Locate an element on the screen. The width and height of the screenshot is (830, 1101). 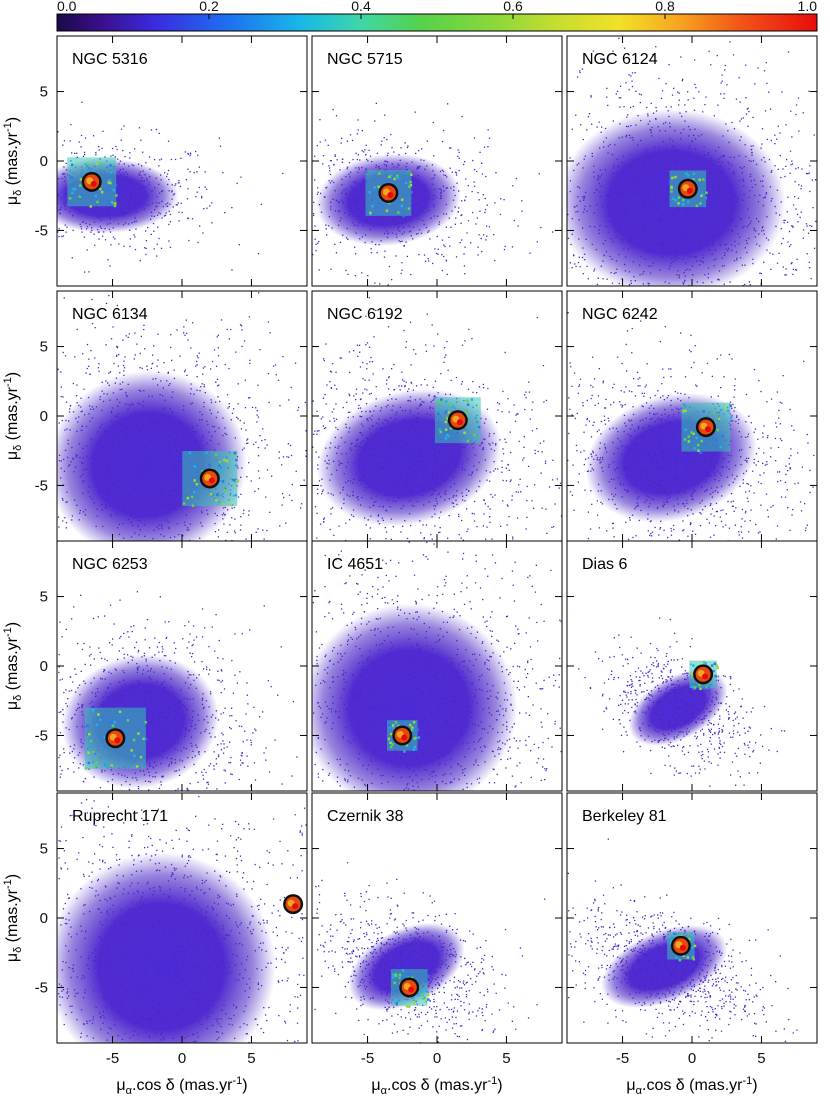
panel-title: NGC 5316 is located at coordinates (110, 59).